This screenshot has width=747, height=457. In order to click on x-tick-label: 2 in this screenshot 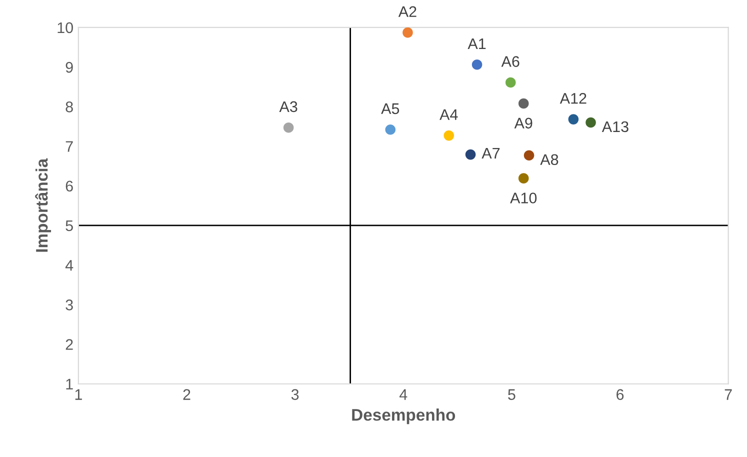, I will do `click(186, 394)`.